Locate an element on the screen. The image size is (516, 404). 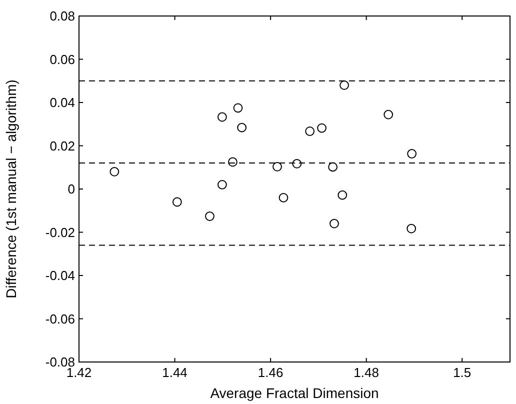
y-tick-label: -0.08 is located at coordinates (60, 362).